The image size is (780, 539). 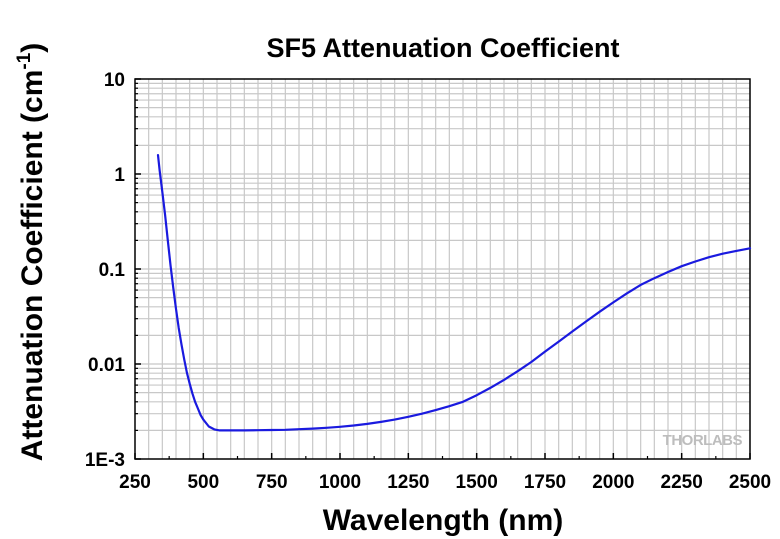 What do you see at coordinates (114, 80) in the screenshot?
I see `y-tick-label: 10` at bounding box center [114, 80].